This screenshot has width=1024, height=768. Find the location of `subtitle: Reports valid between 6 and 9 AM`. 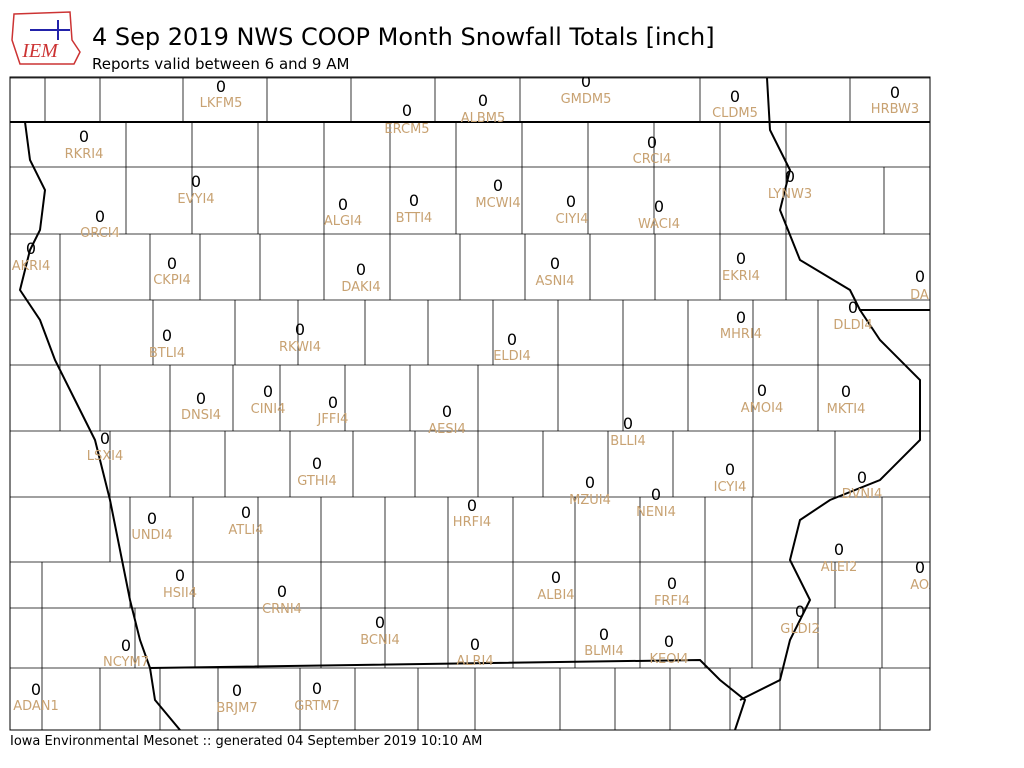

subtitle: Reports valid between 6 and 9 AM is located at coordinates (220, 64).